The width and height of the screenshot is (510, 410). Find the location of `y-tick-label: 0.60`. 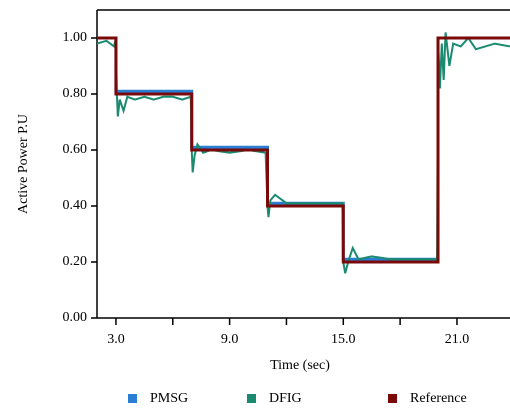

y-tick-label: 0.60 is located at coordinates (75, 149).